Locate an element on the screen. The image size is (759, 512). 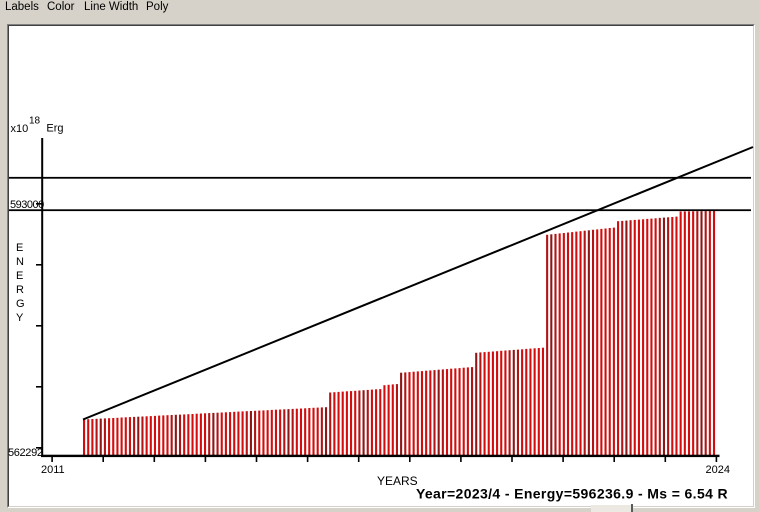
svg-text: 562292 is located at coordinates (25, 453).